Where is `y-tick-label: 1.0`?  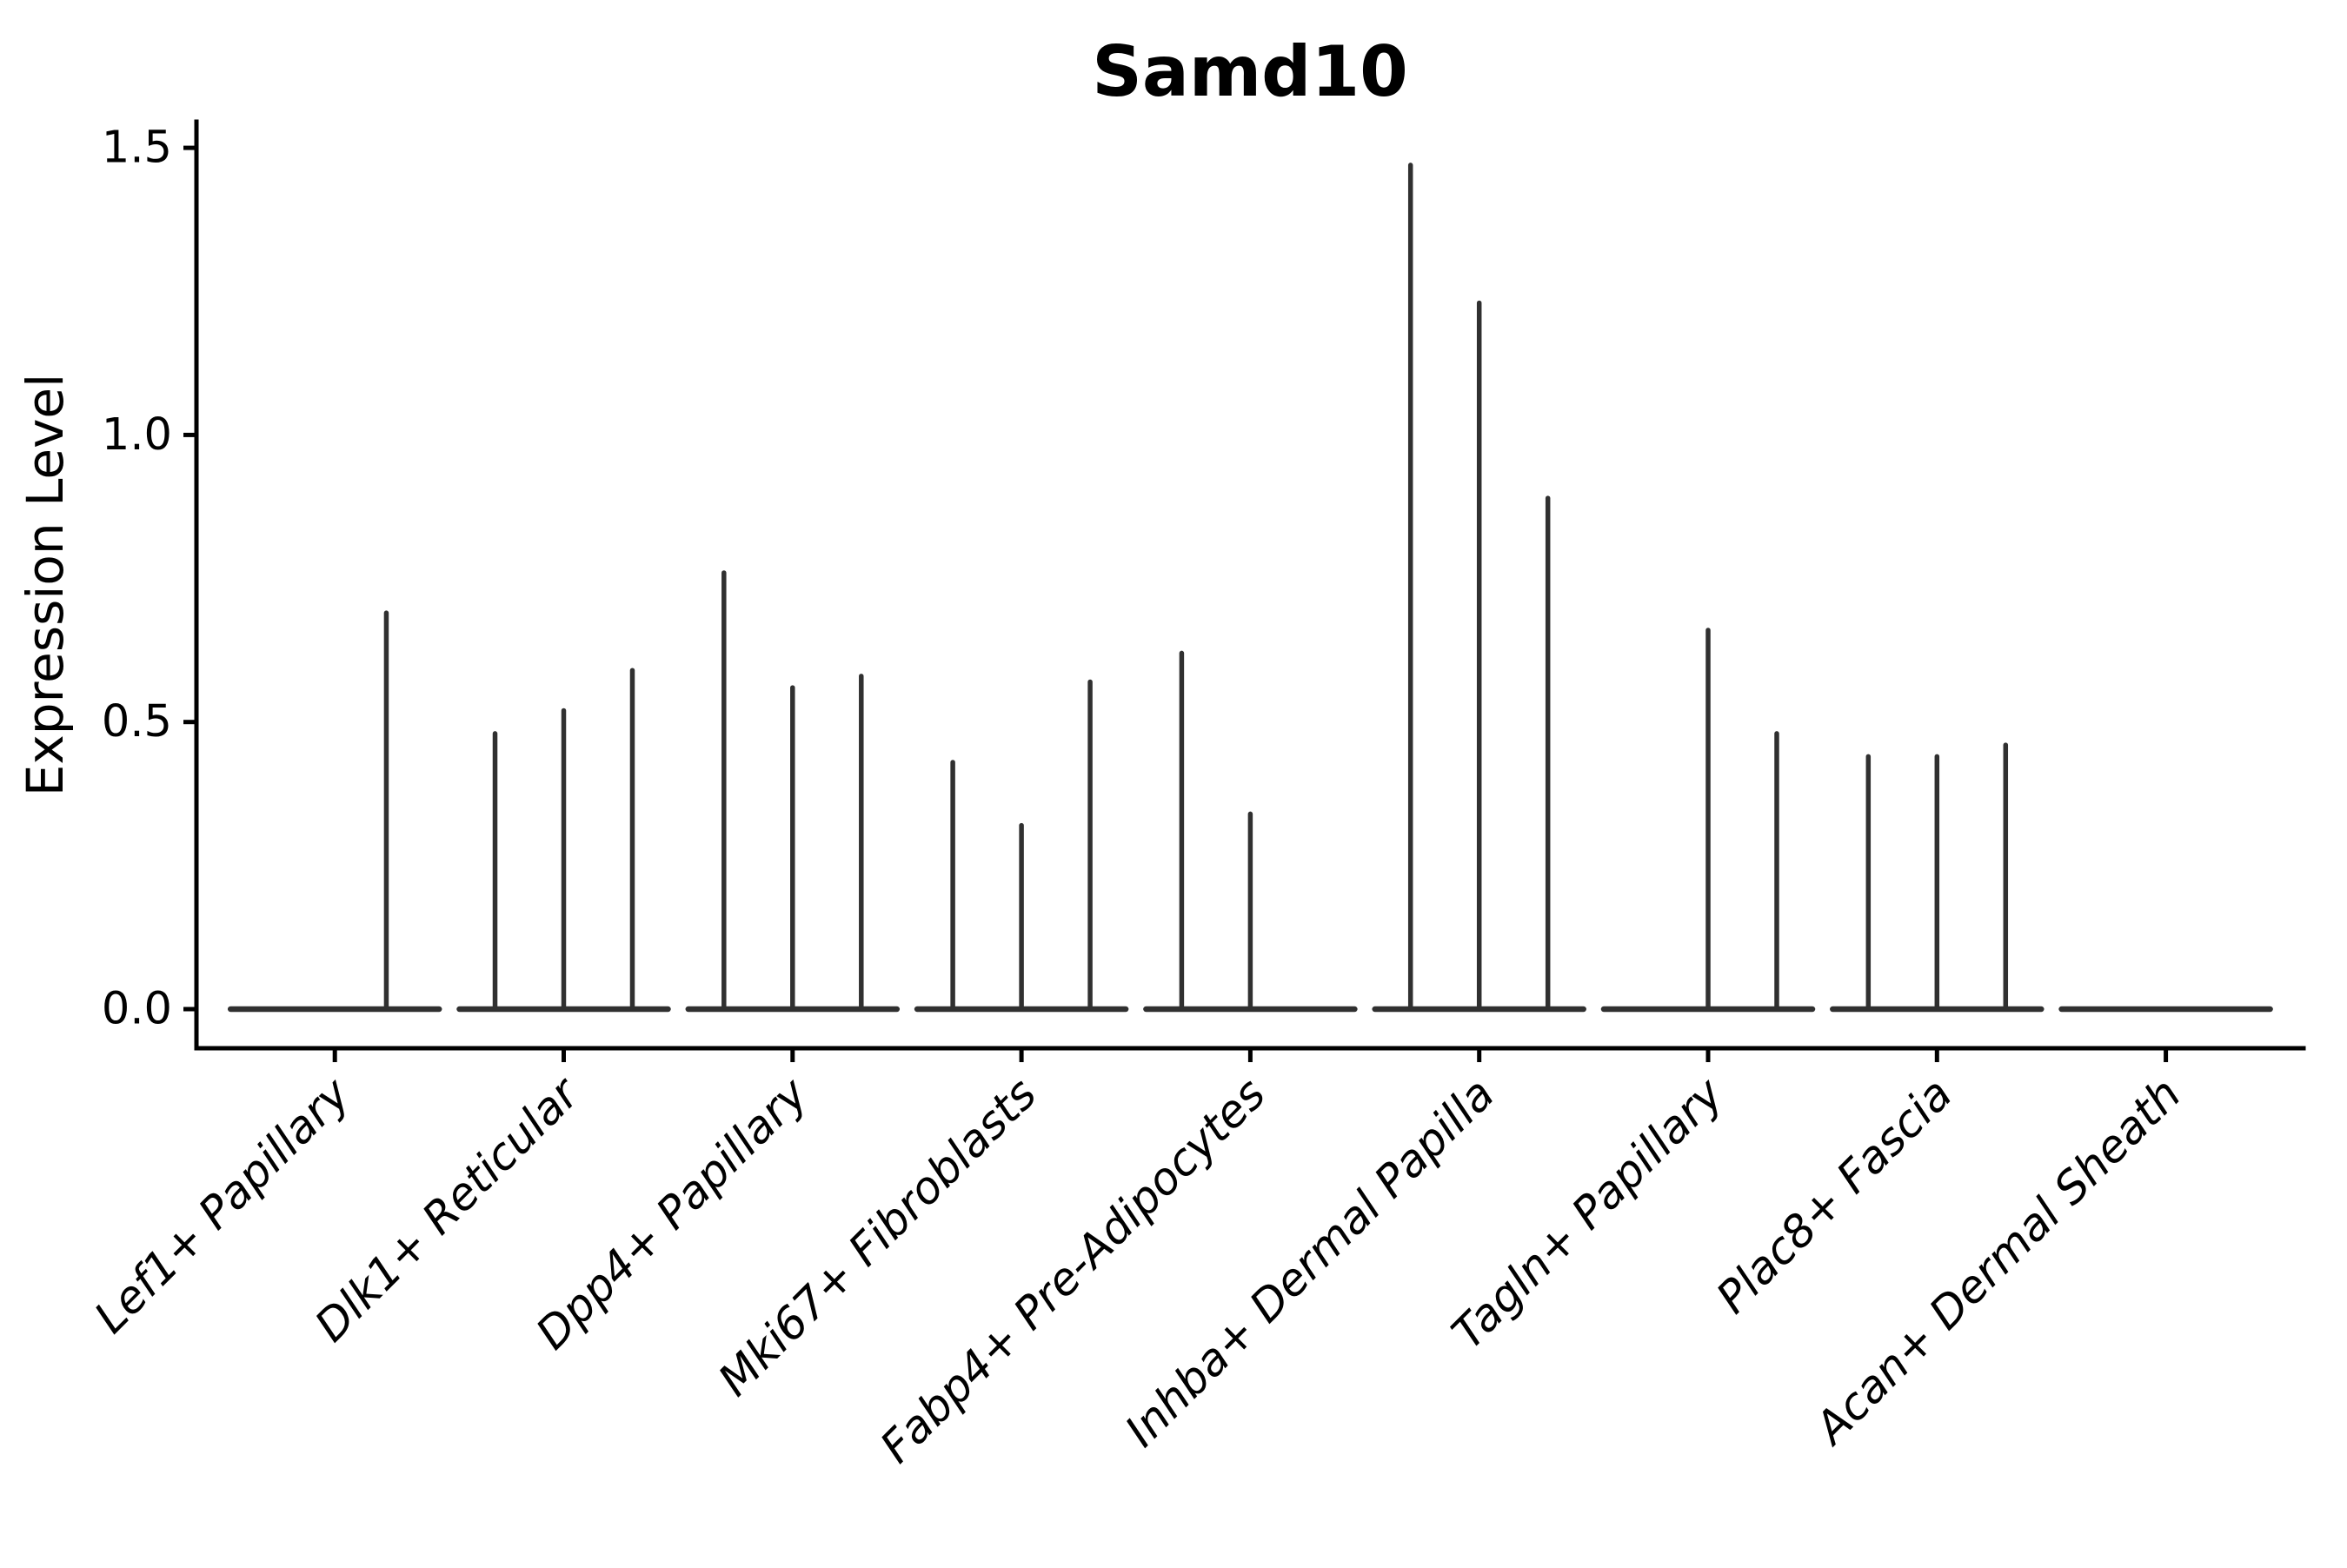
y-tick-label: 1.0 is located at coordinates (137, 435).